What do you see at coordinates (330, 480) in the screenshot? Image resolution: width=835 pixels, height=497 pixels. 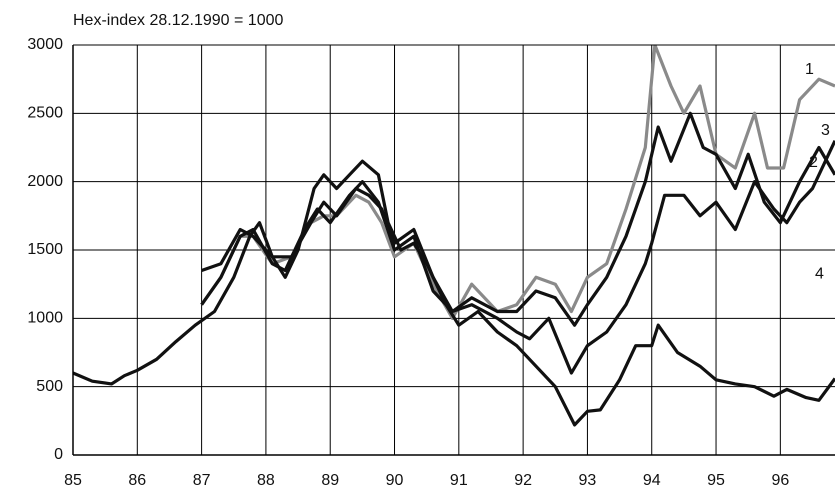 I see `x-tick-label: 89` at bounding box center [330, 480].